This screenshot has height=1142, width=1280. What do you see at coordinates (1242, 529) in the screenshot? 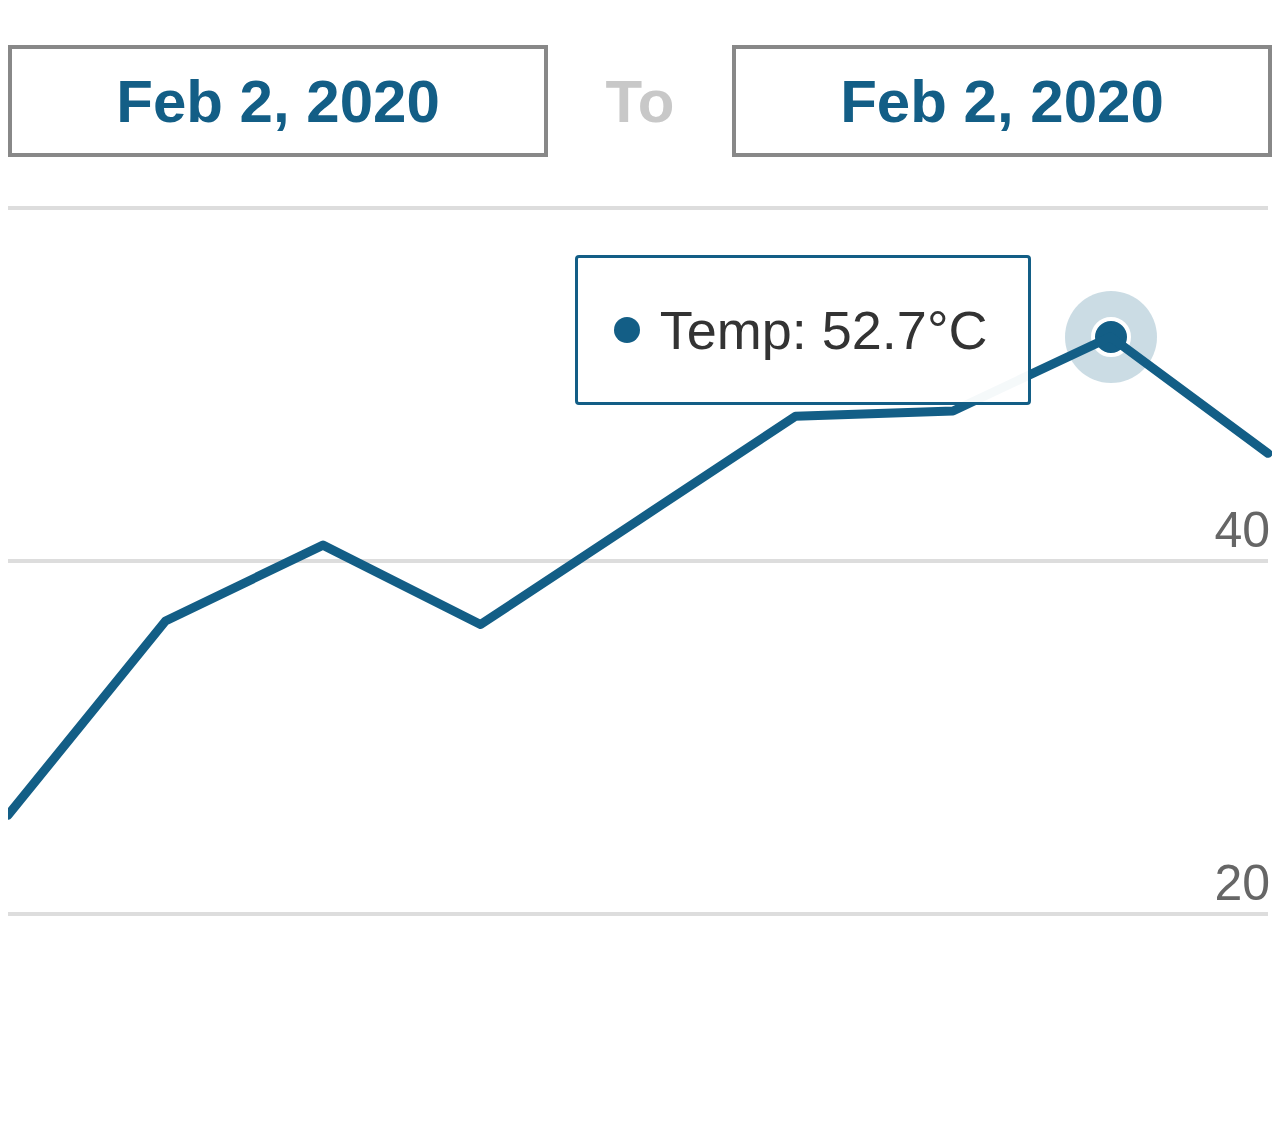
I see `y-tick-label: 40` at bounding box center [1242, 529].